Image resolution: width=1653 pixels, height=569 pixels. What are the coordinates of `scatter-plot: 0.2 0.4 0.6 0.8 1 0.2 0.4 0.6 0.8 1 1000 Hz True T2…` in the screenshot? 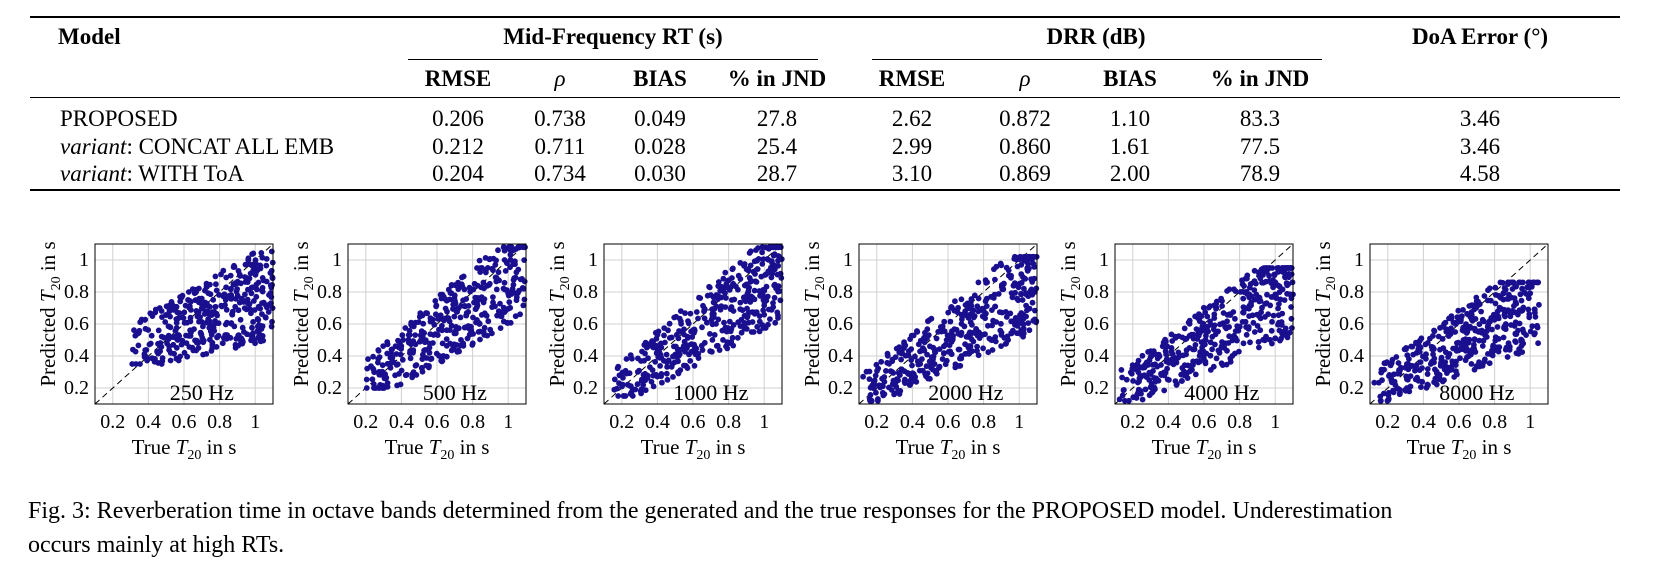 It's located at (665, 352).